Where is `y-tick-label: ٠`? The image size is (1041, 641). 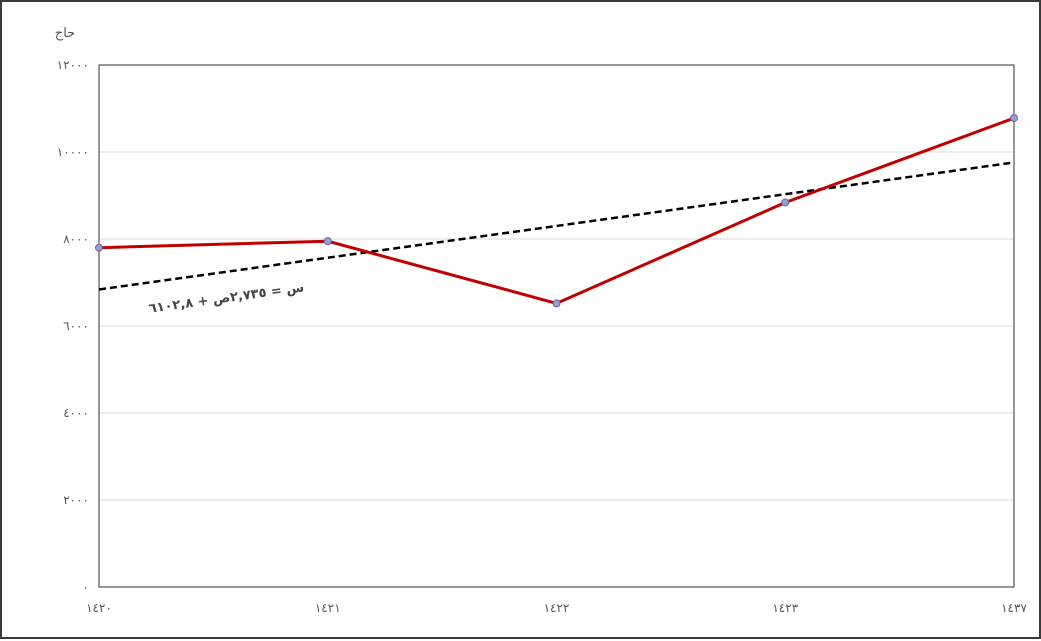
y-tick-label: ٠ is located at coordinates (86, 587).